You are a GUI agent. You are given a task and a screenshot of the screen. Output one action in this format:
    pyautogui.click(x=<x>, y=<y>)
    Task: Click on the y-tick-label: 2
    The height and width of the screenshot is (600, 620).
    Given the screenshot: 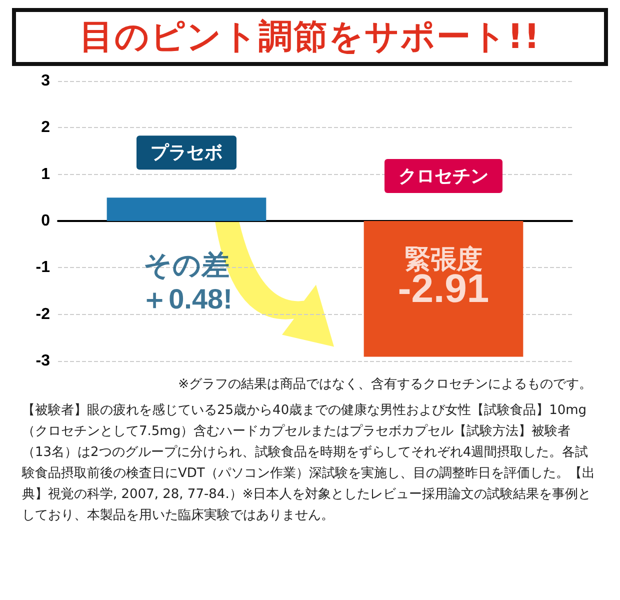 What is the action you would take?
    pyautogui.click(x=45, y=127)
    